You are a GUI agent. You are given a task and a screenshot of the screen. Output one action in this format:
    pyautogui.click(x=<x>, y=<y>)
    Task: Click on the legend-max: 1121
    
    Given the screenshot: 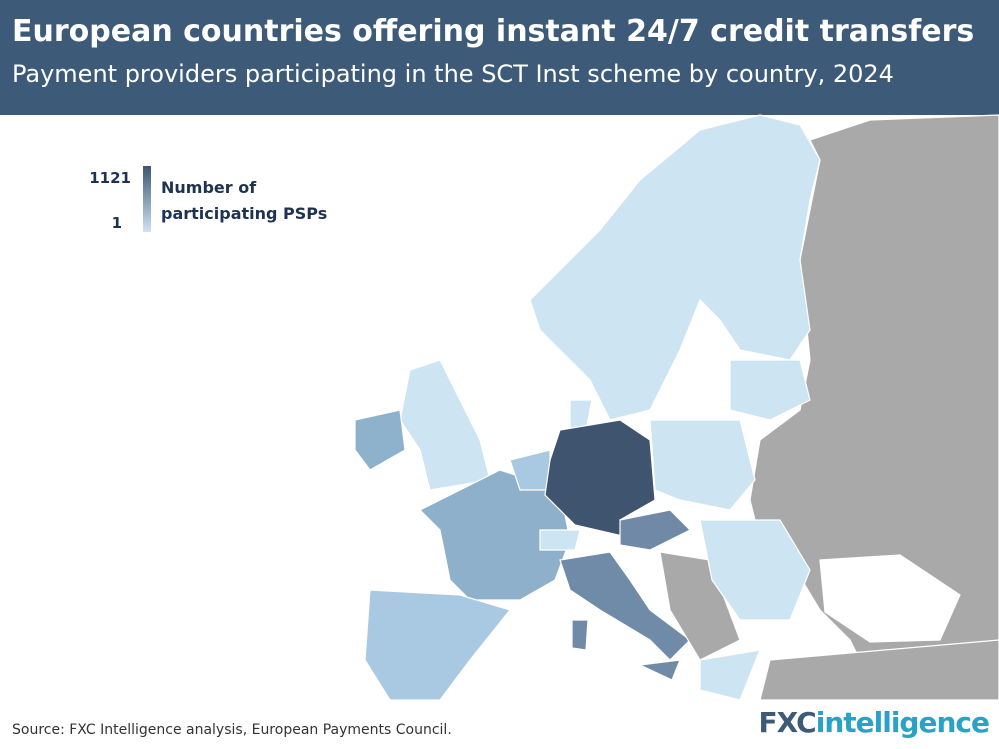 What is the action you would take?
    pyautogui.click(x=110, y=178)
    